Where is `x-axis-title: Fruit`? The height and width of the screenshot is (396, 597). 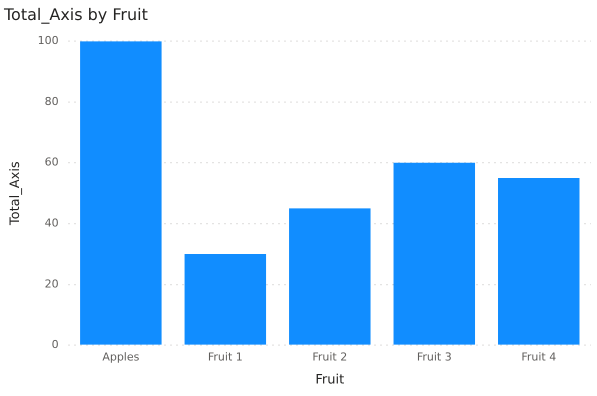 x-axis-title: Fruit is located at coordinates (329, 380).